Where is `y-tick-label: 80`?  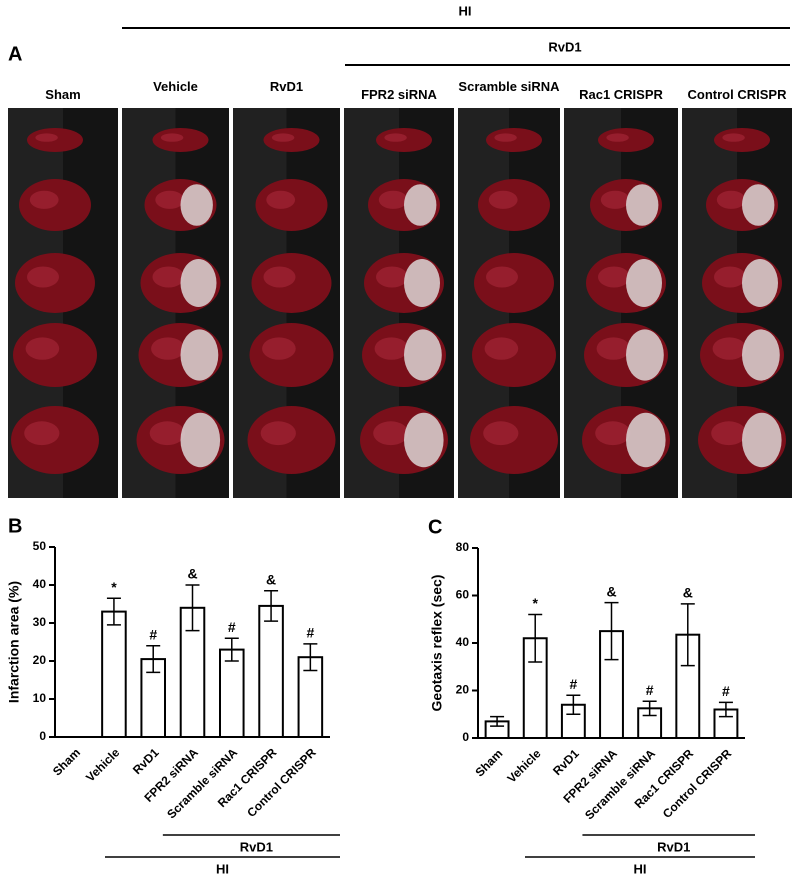
y-tick-label: 80 is located at coordinates (463, 547).